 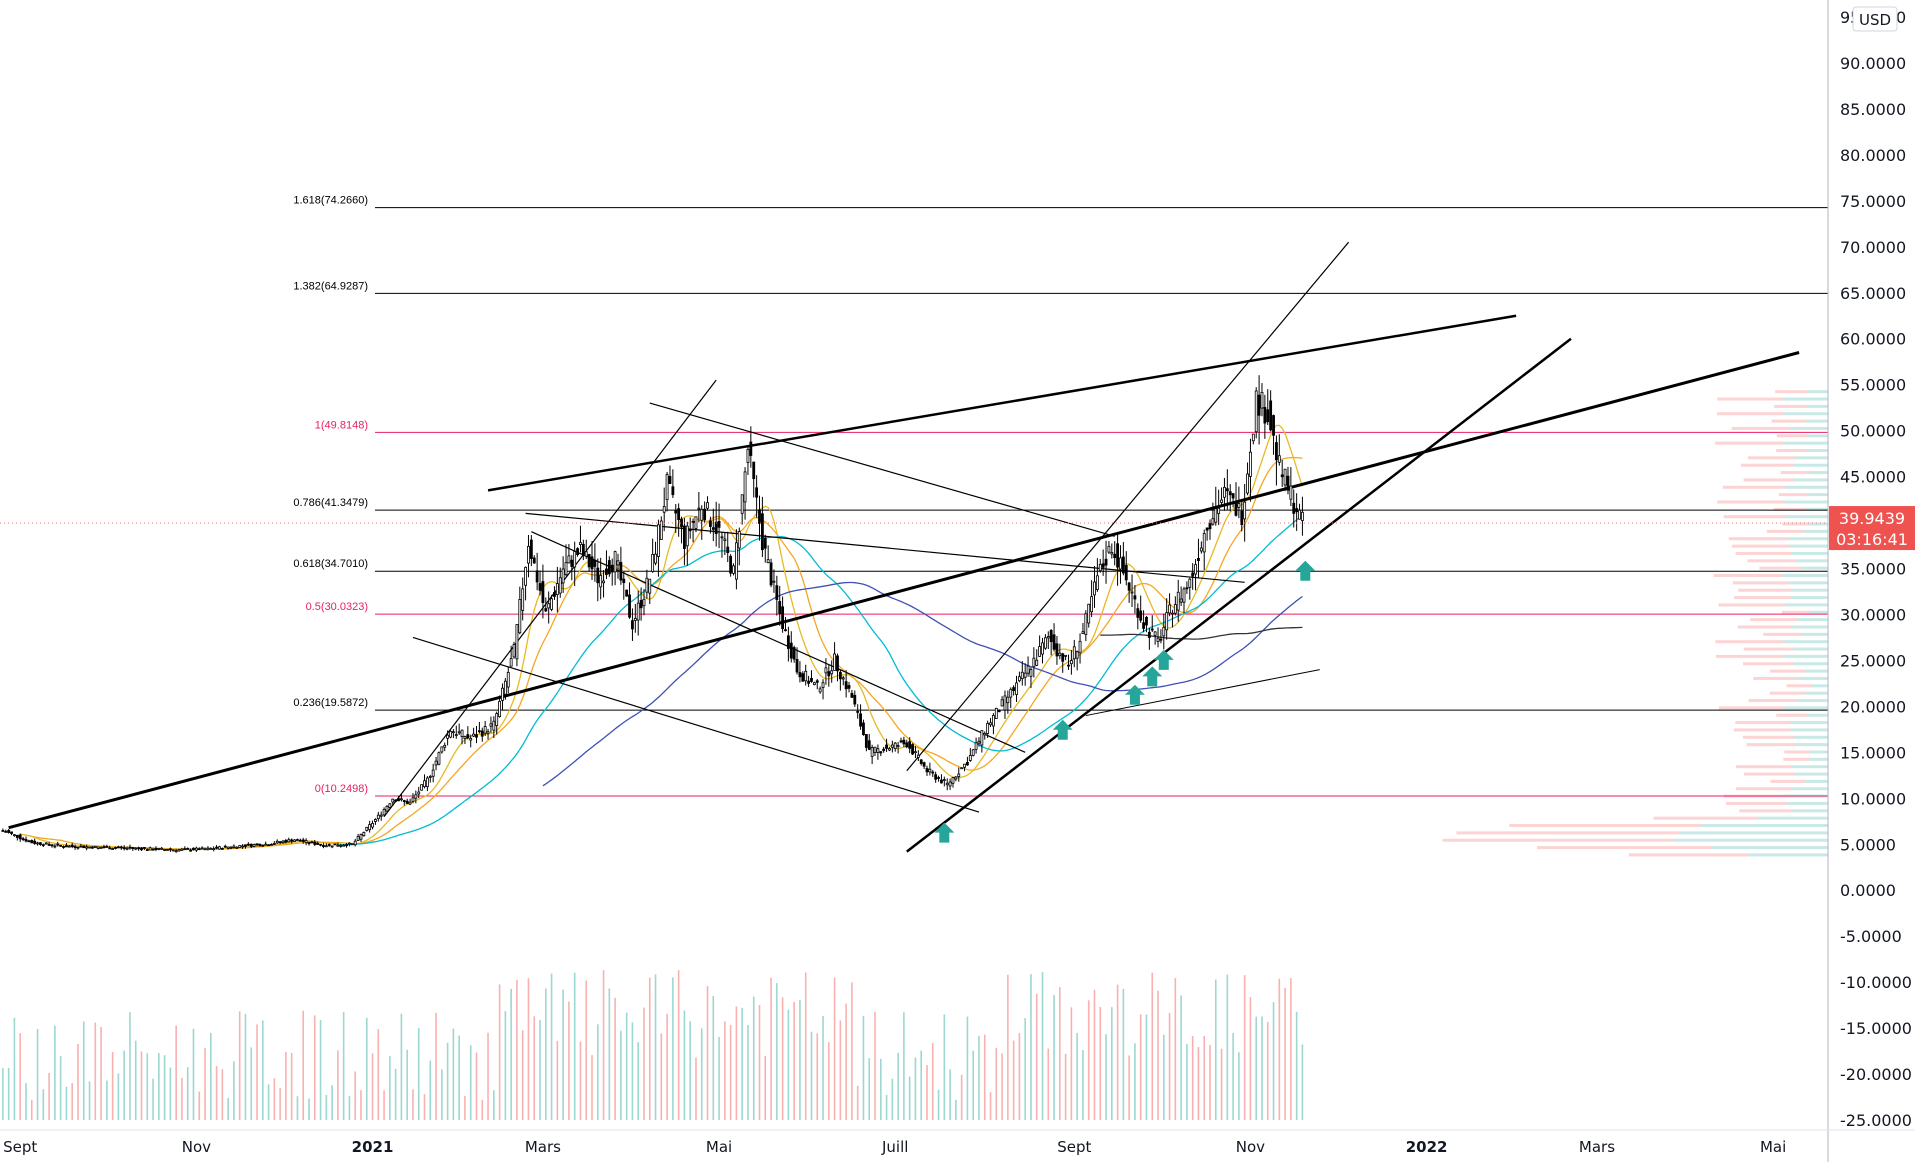 What do you see at coordinates (1427, 1147) in the screenshot?
I see `time-tick-label: 2022` at bounding box center [1427, 1147].